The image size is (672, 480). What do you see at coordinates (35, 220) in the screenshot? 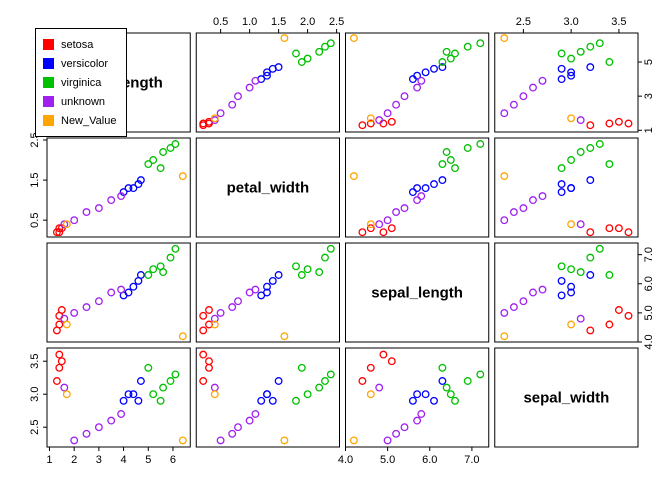
I see `tick-label: 0.5` at bounding box center [35, 220].